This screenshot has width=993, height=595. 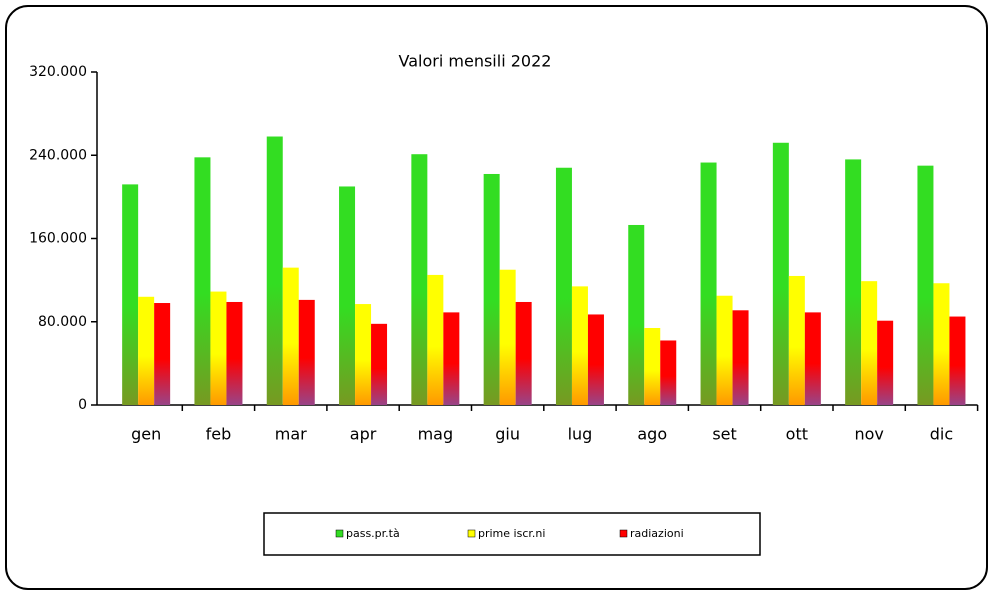 I want to click on x-tick-label: feb, so click(x=219, y=434).